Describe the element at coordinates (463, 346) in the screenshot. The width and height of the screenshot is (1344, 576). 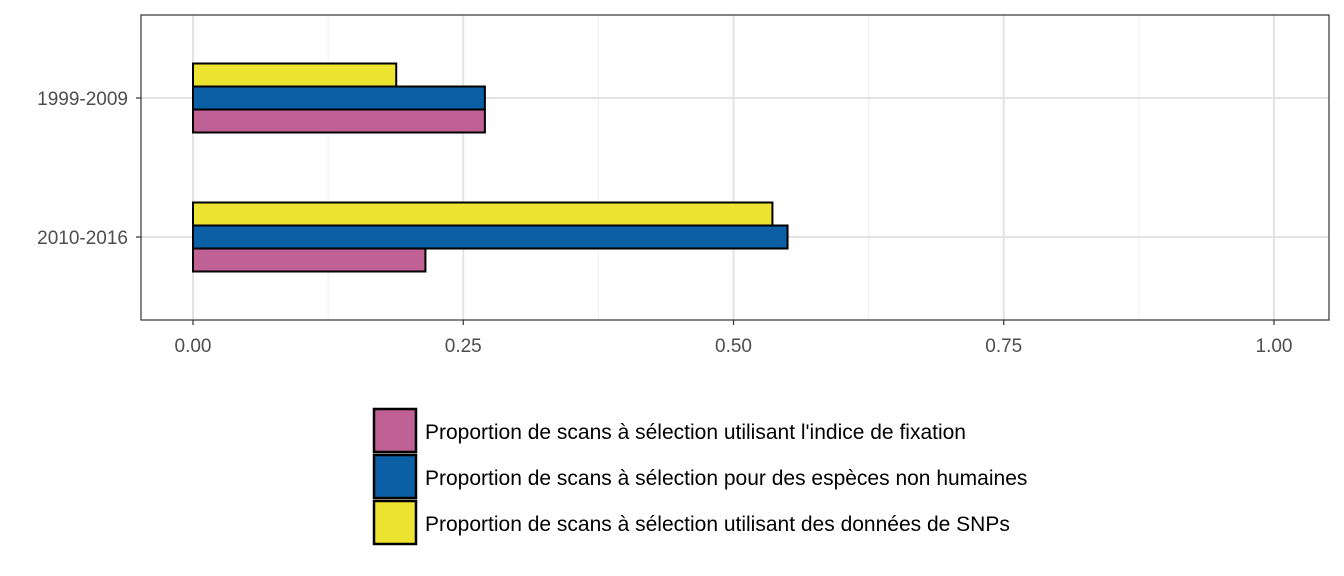
I see `x-tick-label: 0.25` at that location.